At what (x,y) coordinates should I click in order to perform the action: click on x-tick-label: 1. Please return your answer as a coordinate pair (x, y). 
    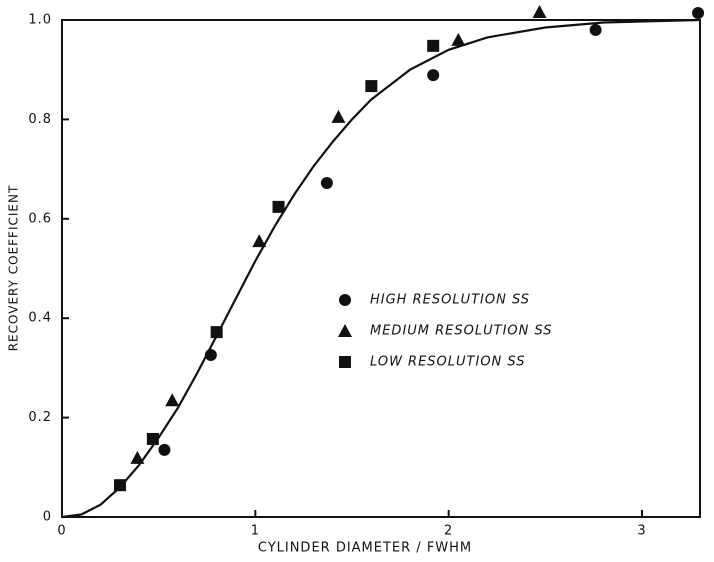
    Looking at the image, I should click on (255, 531).